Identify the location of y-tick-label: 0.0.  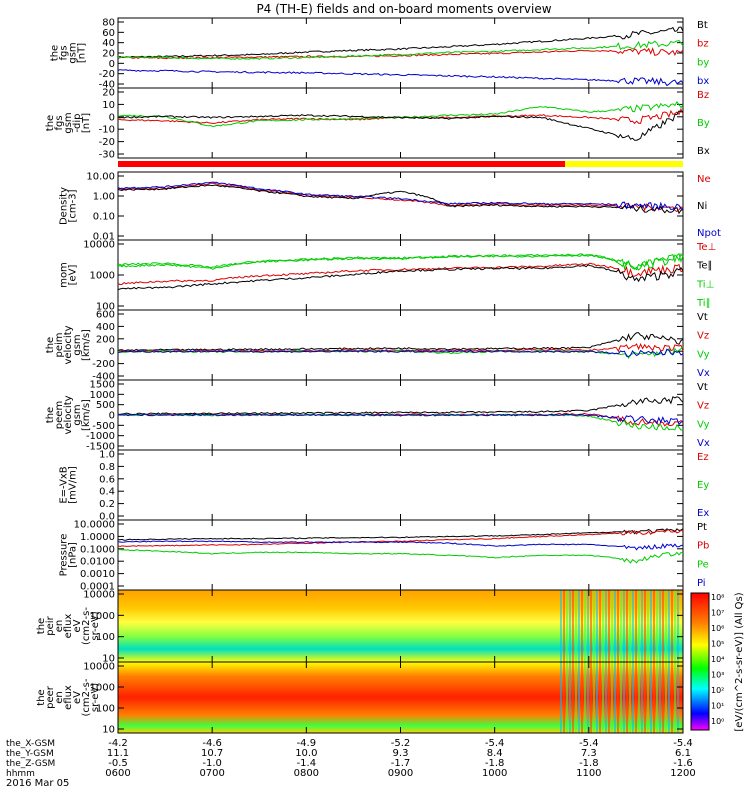
(107, 517).